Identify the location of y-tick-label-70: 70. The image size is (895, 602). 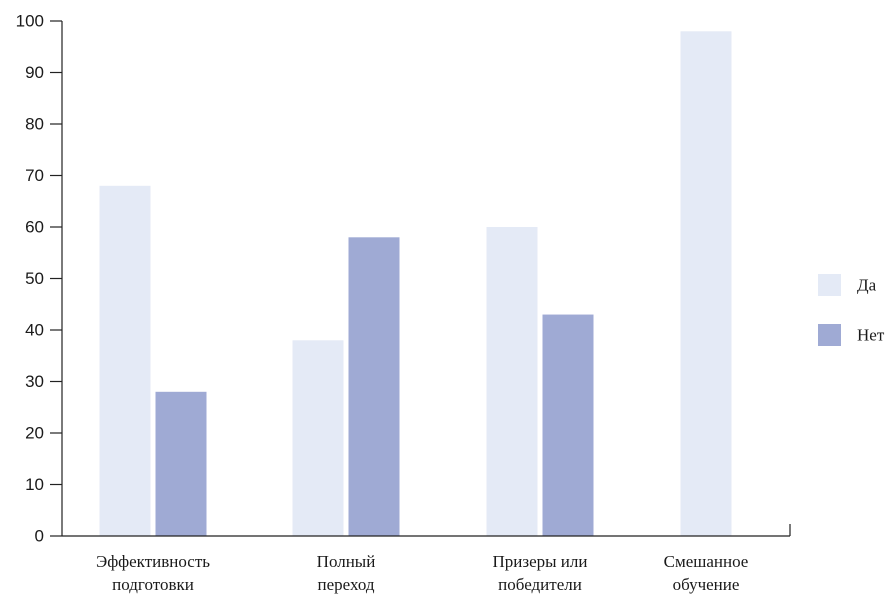
(34, 175).